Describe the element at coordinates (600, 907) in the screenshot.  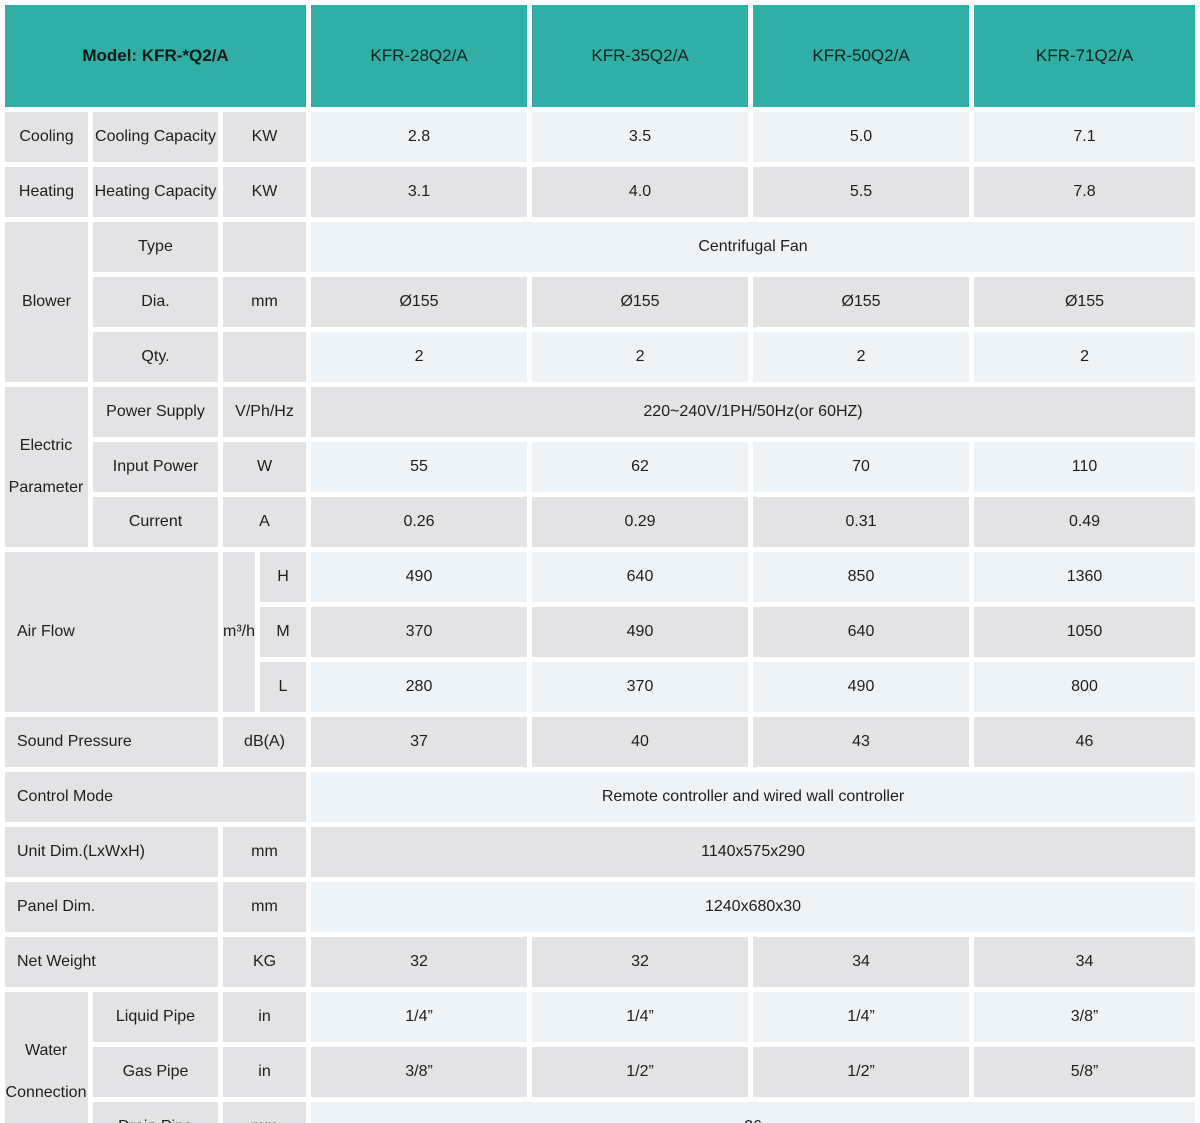
I see `row-panel-dim: Panel Dim. mm 1240x680x30` at that location.